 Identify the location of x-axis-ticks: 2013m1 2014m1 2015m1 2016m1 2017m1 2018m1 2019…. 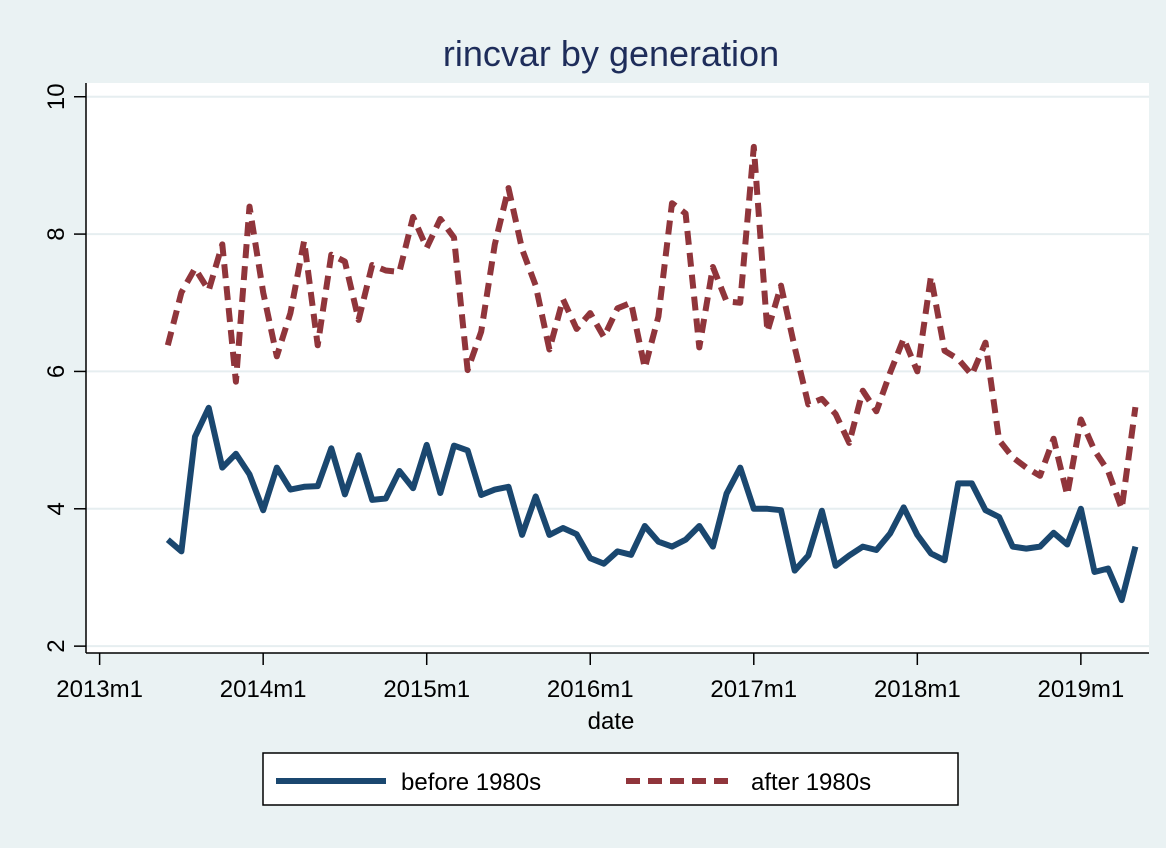
(590, 678).